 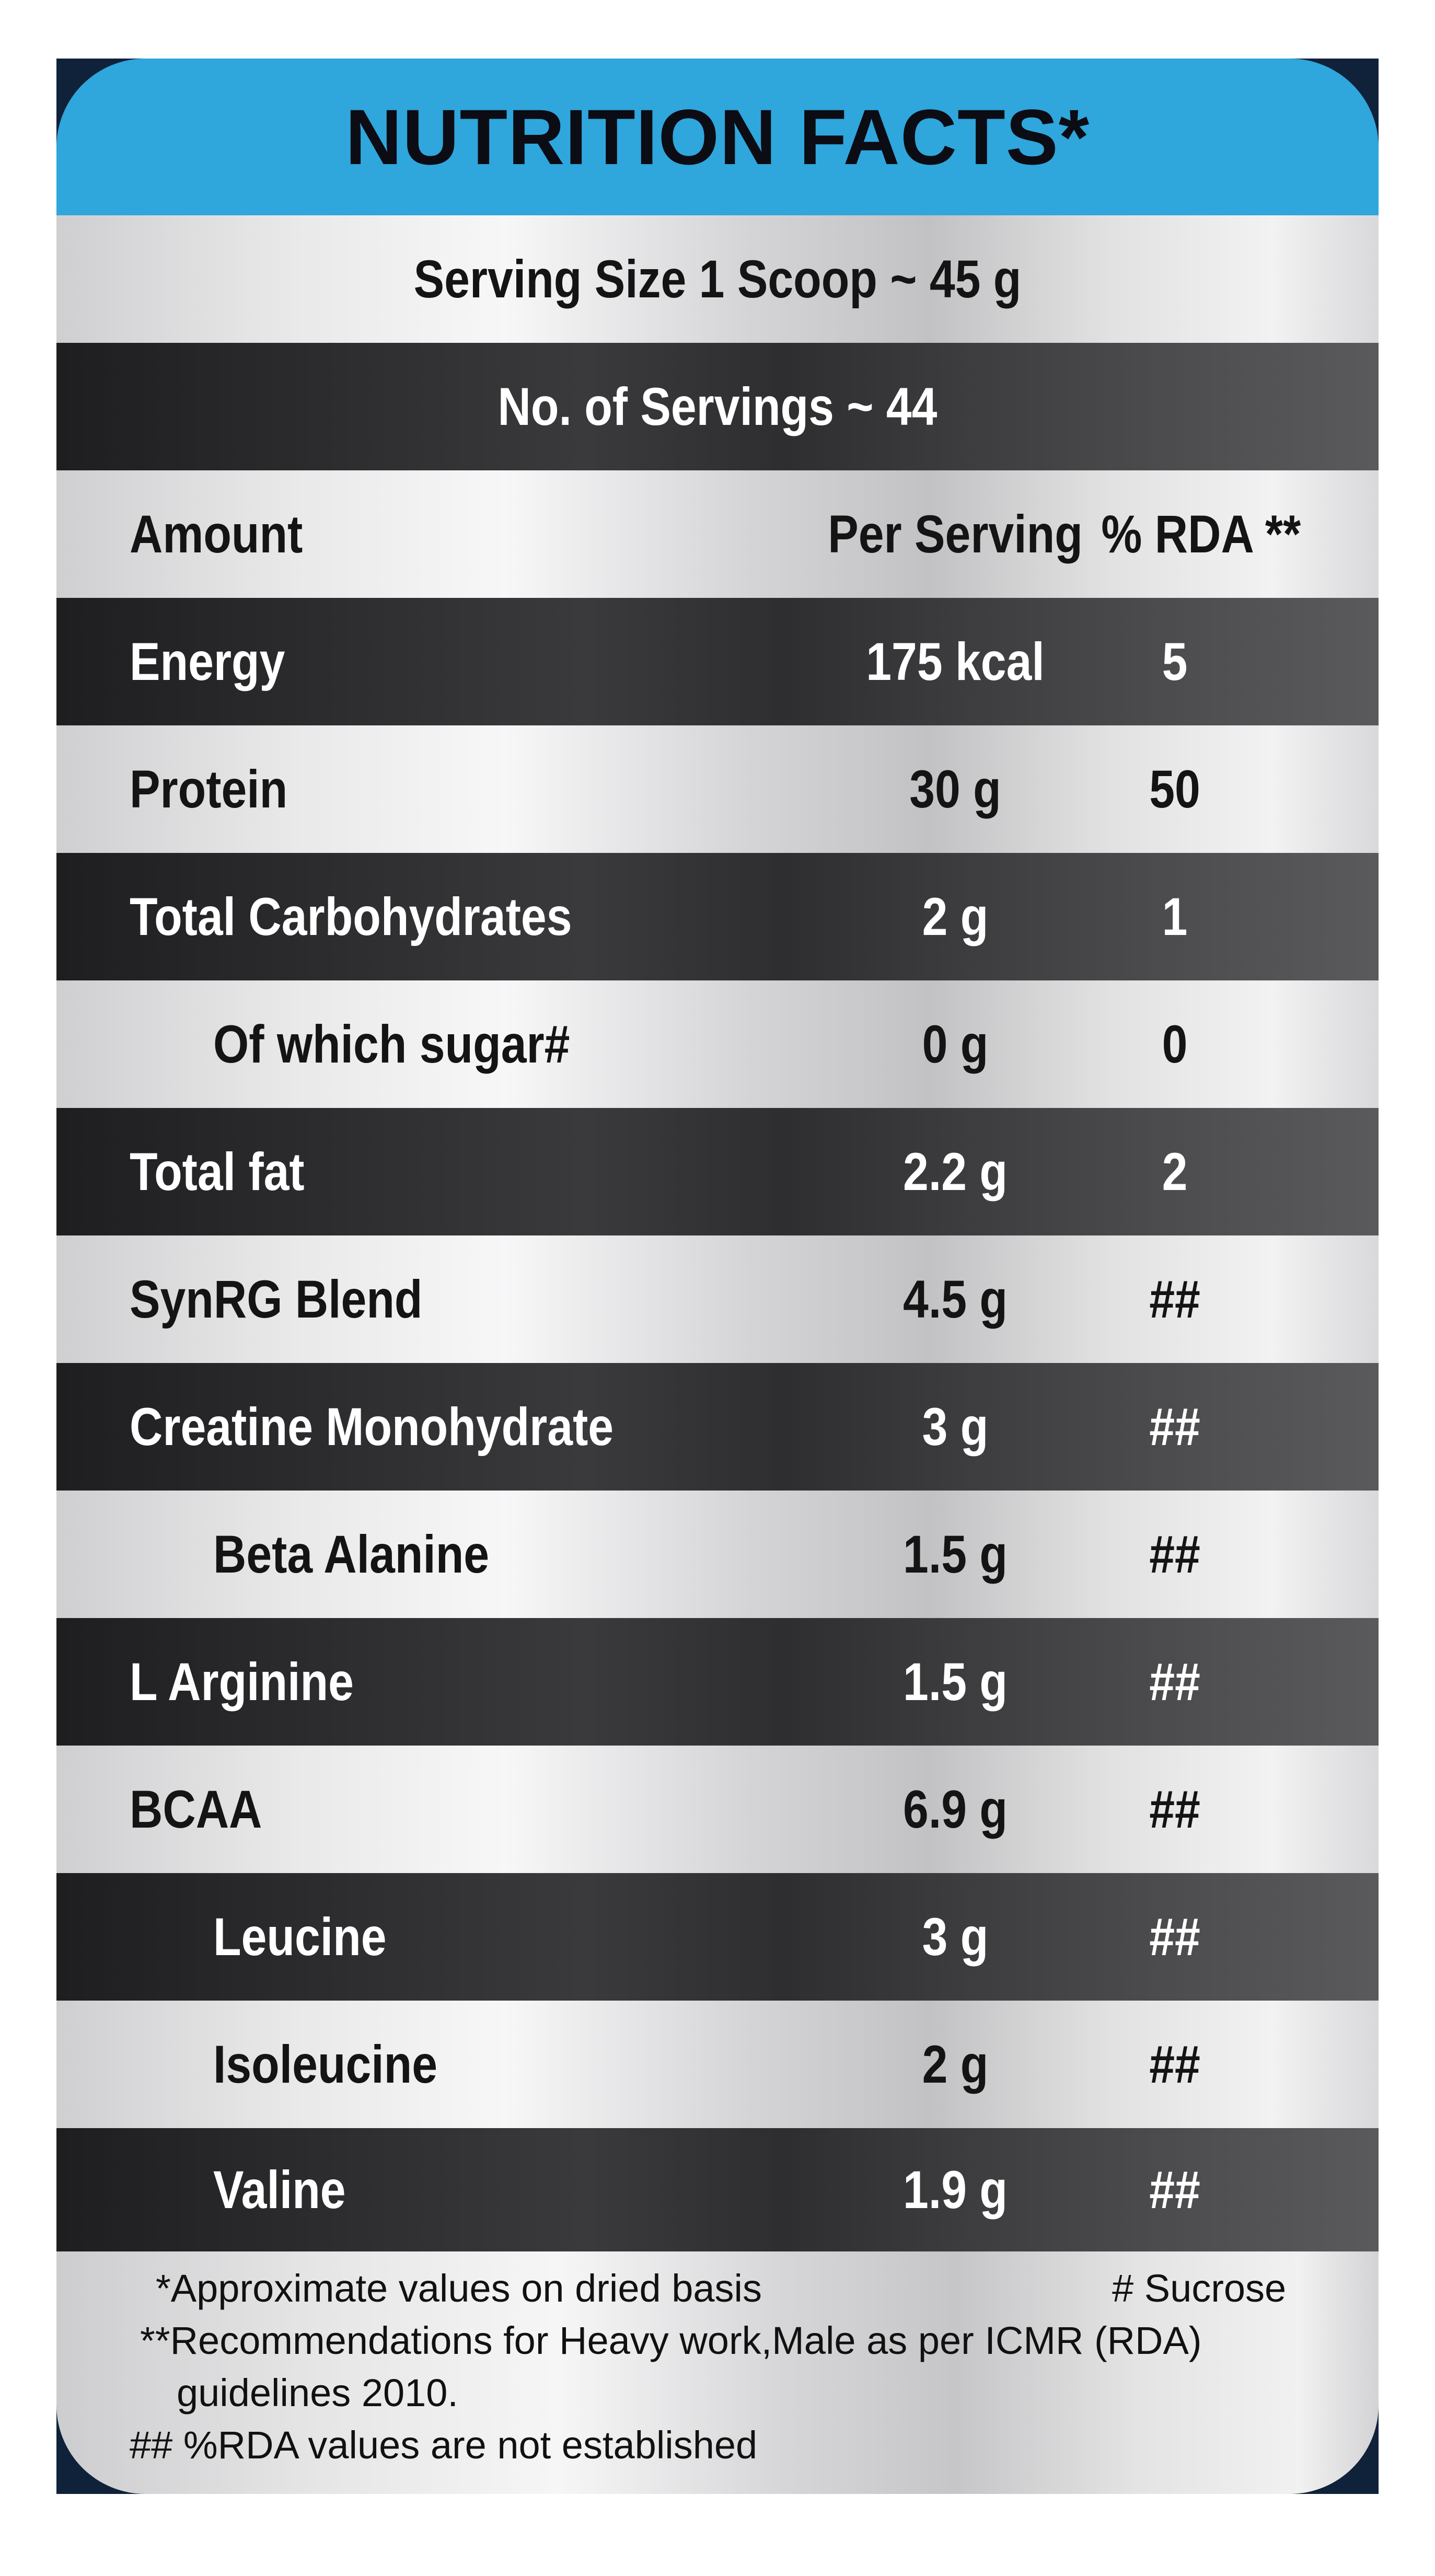 I want to click on nutrient-name: Beta Alanine, so click(x=352, y=1554).